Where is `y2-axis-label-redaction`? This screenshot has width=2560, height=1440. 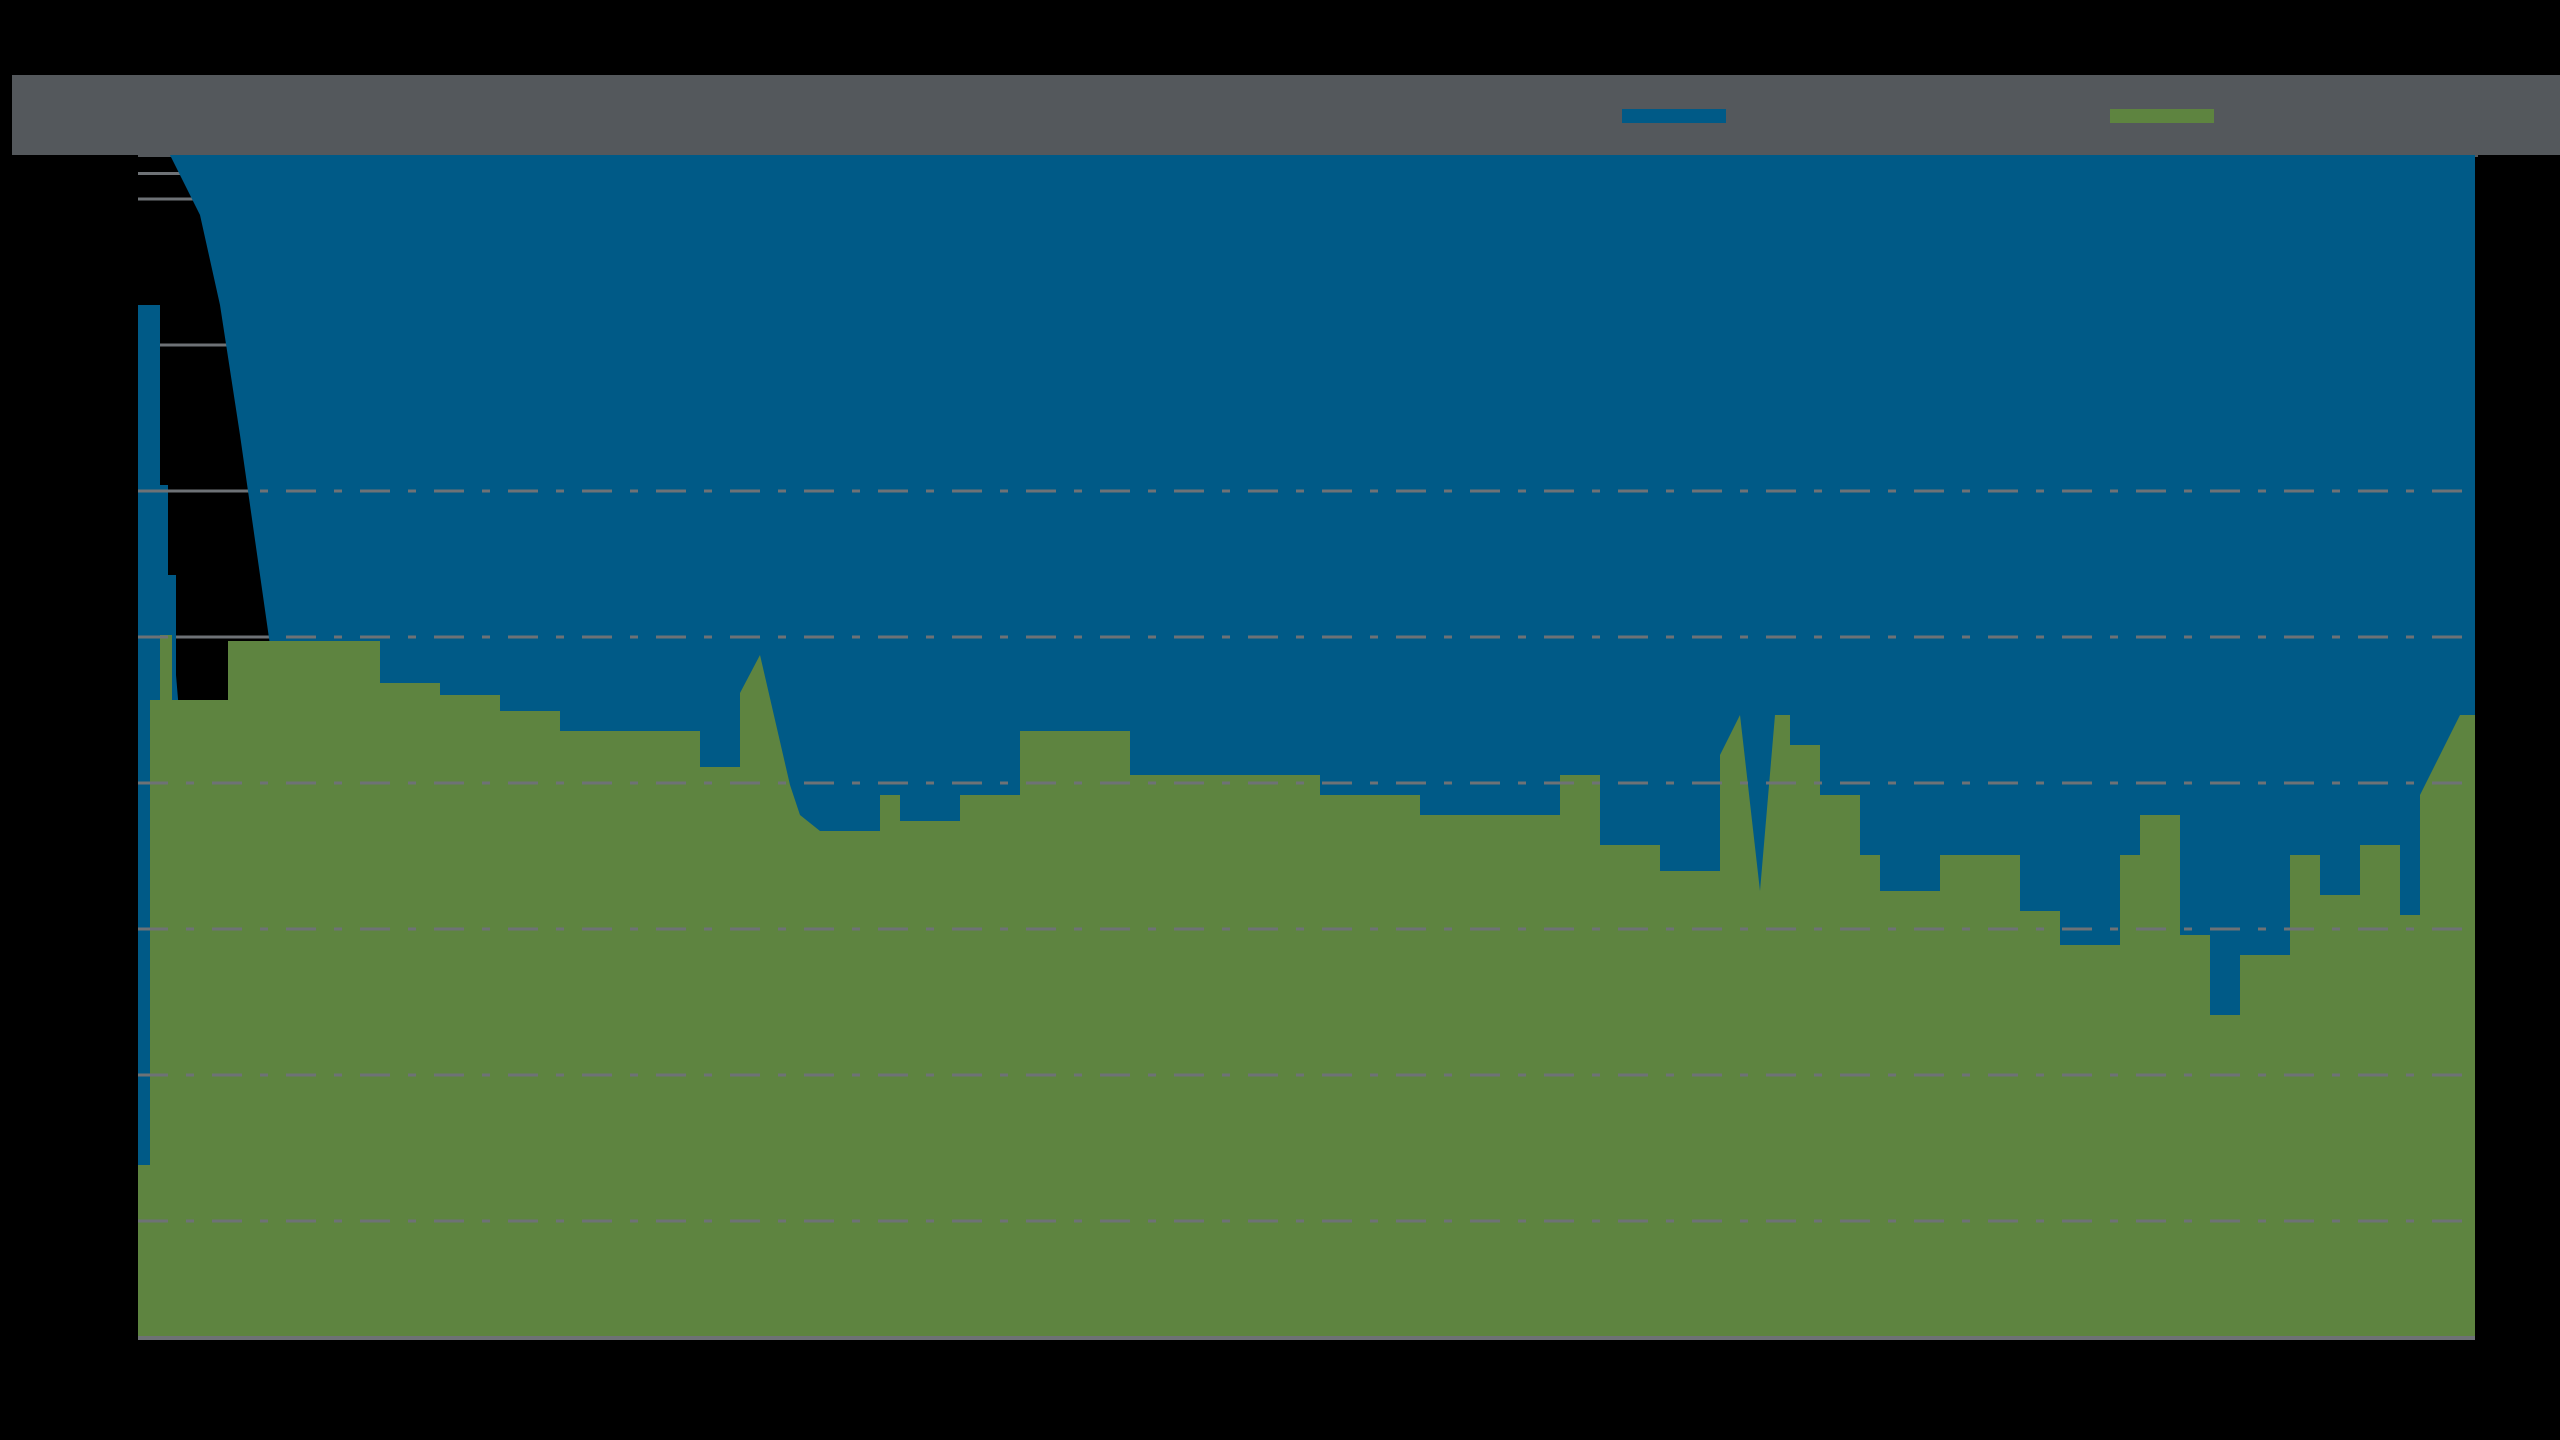
y2-axis-label-redaction is located at coordinates (2519, 747).